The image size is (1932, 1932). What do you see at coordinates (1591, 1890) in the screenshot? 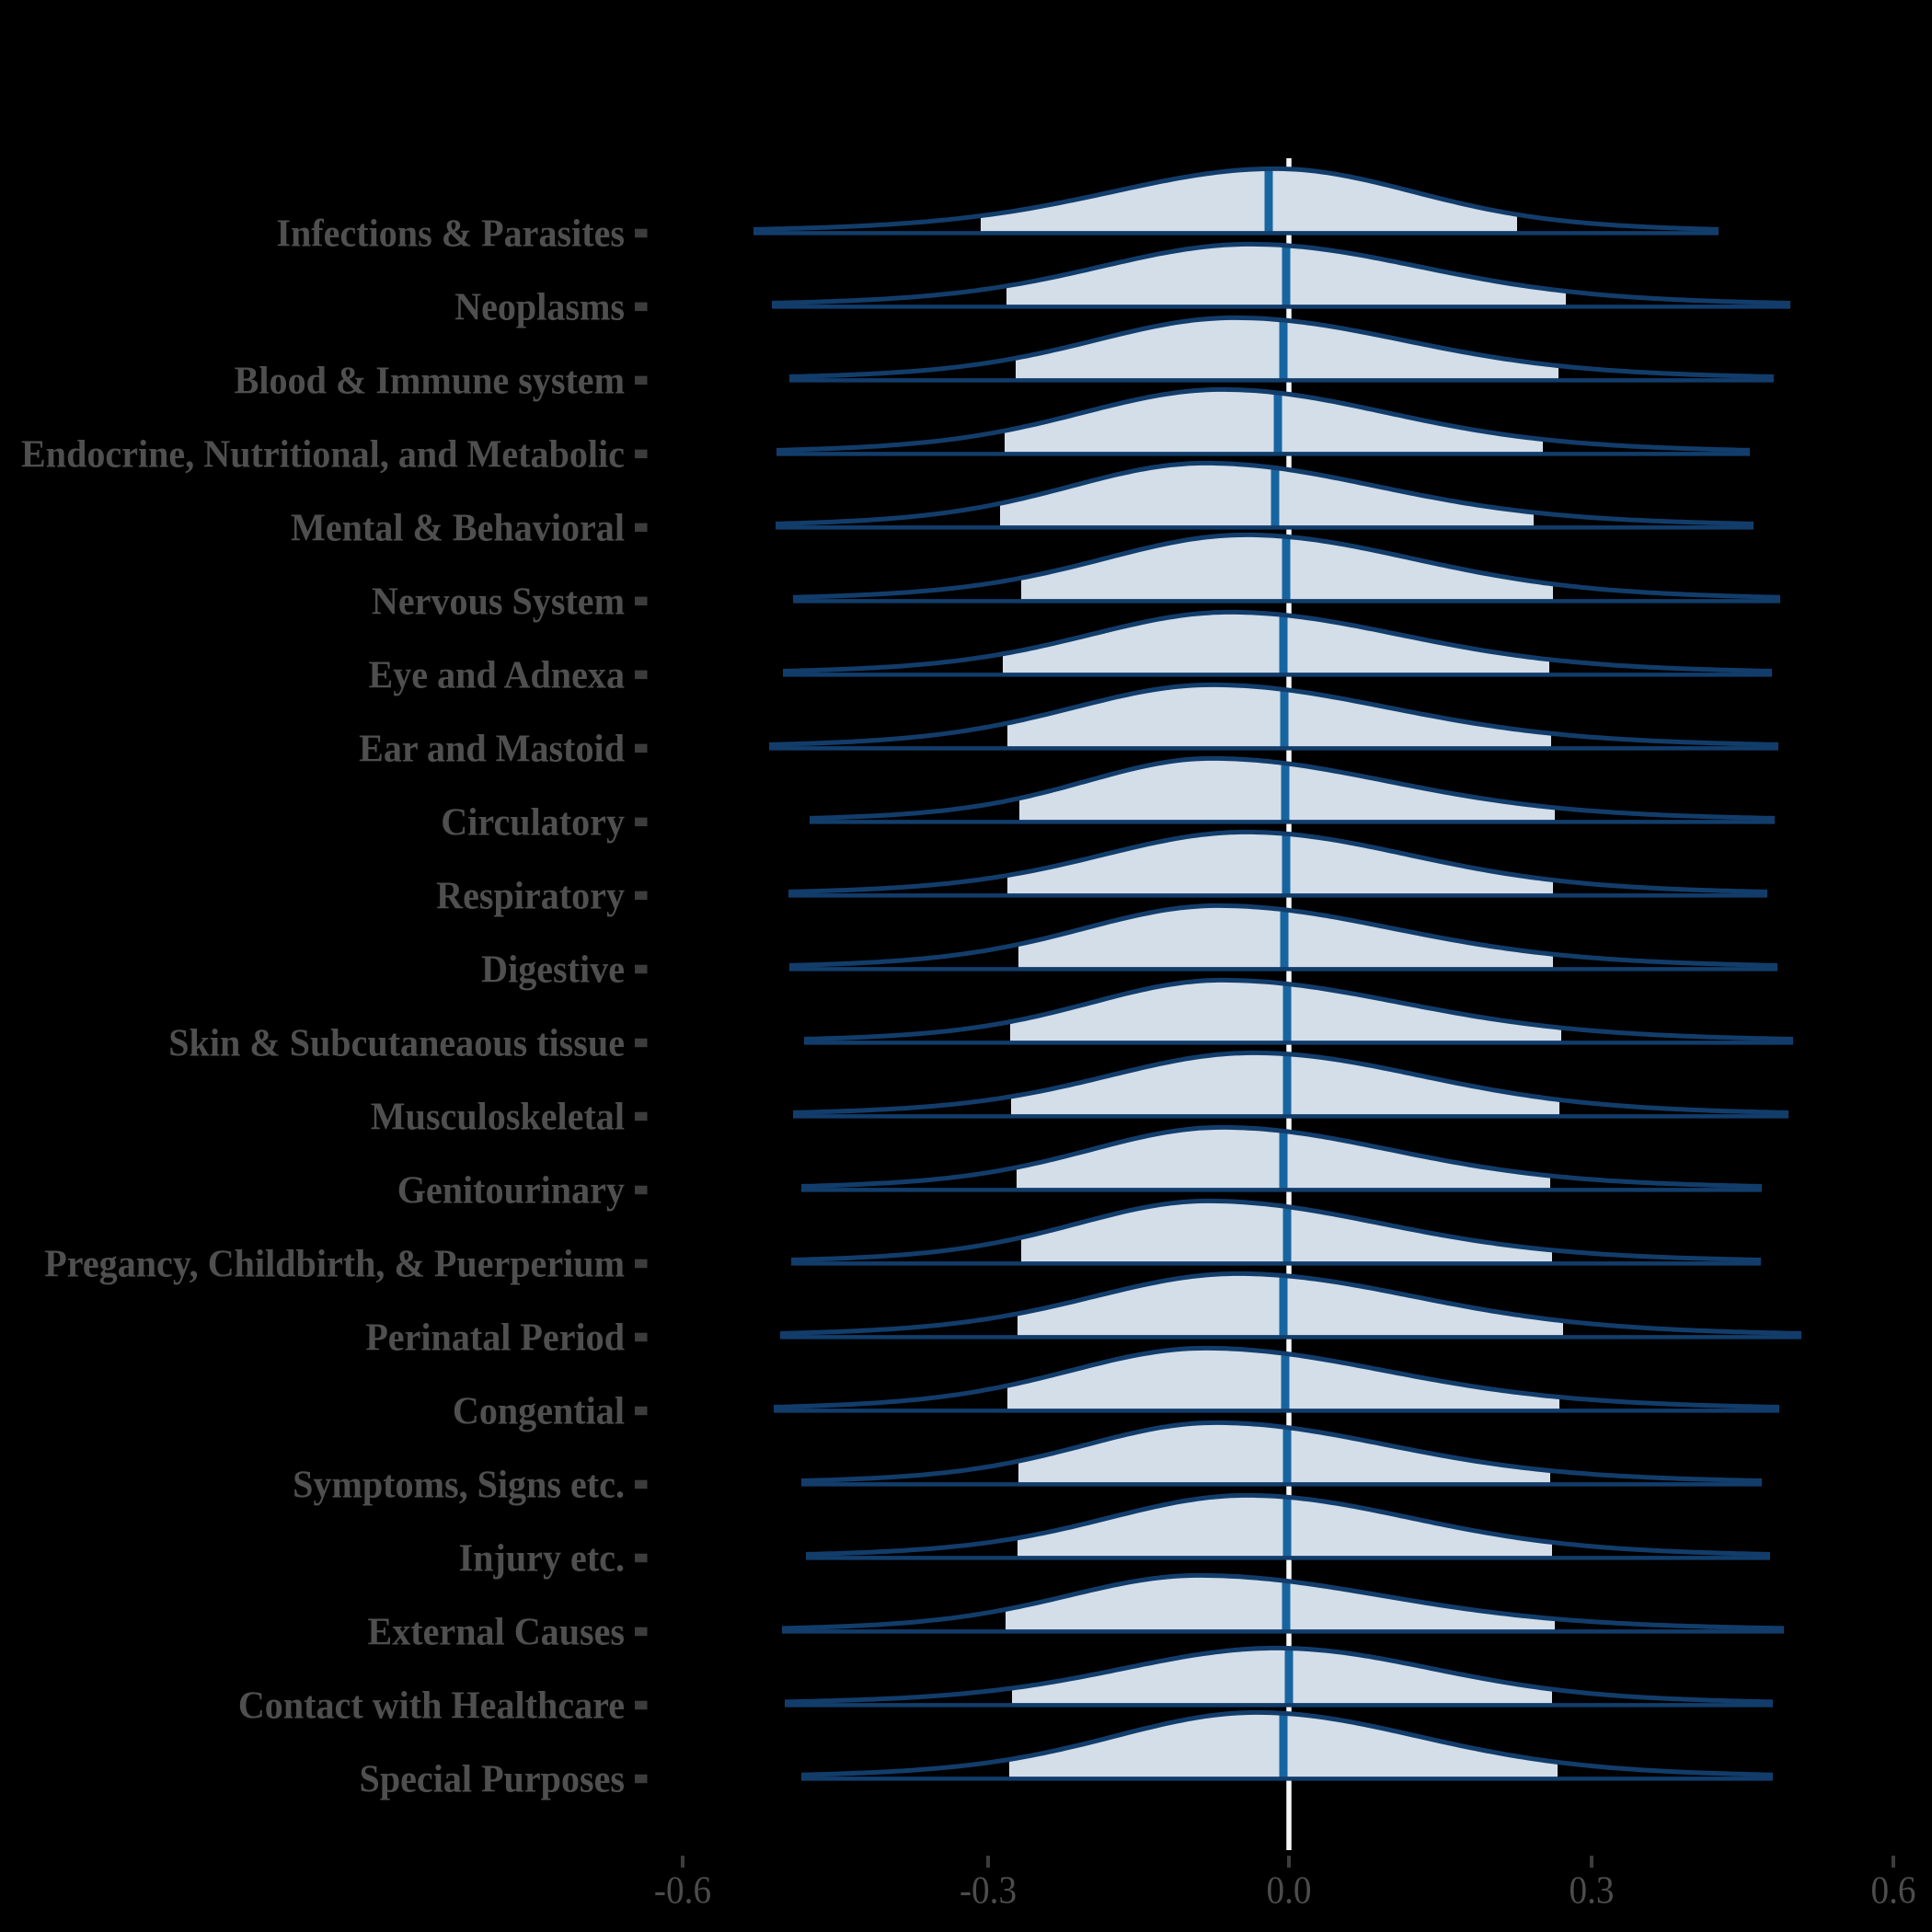
I see `svg-text: 0.3` at bounding box center [1591, 1890].